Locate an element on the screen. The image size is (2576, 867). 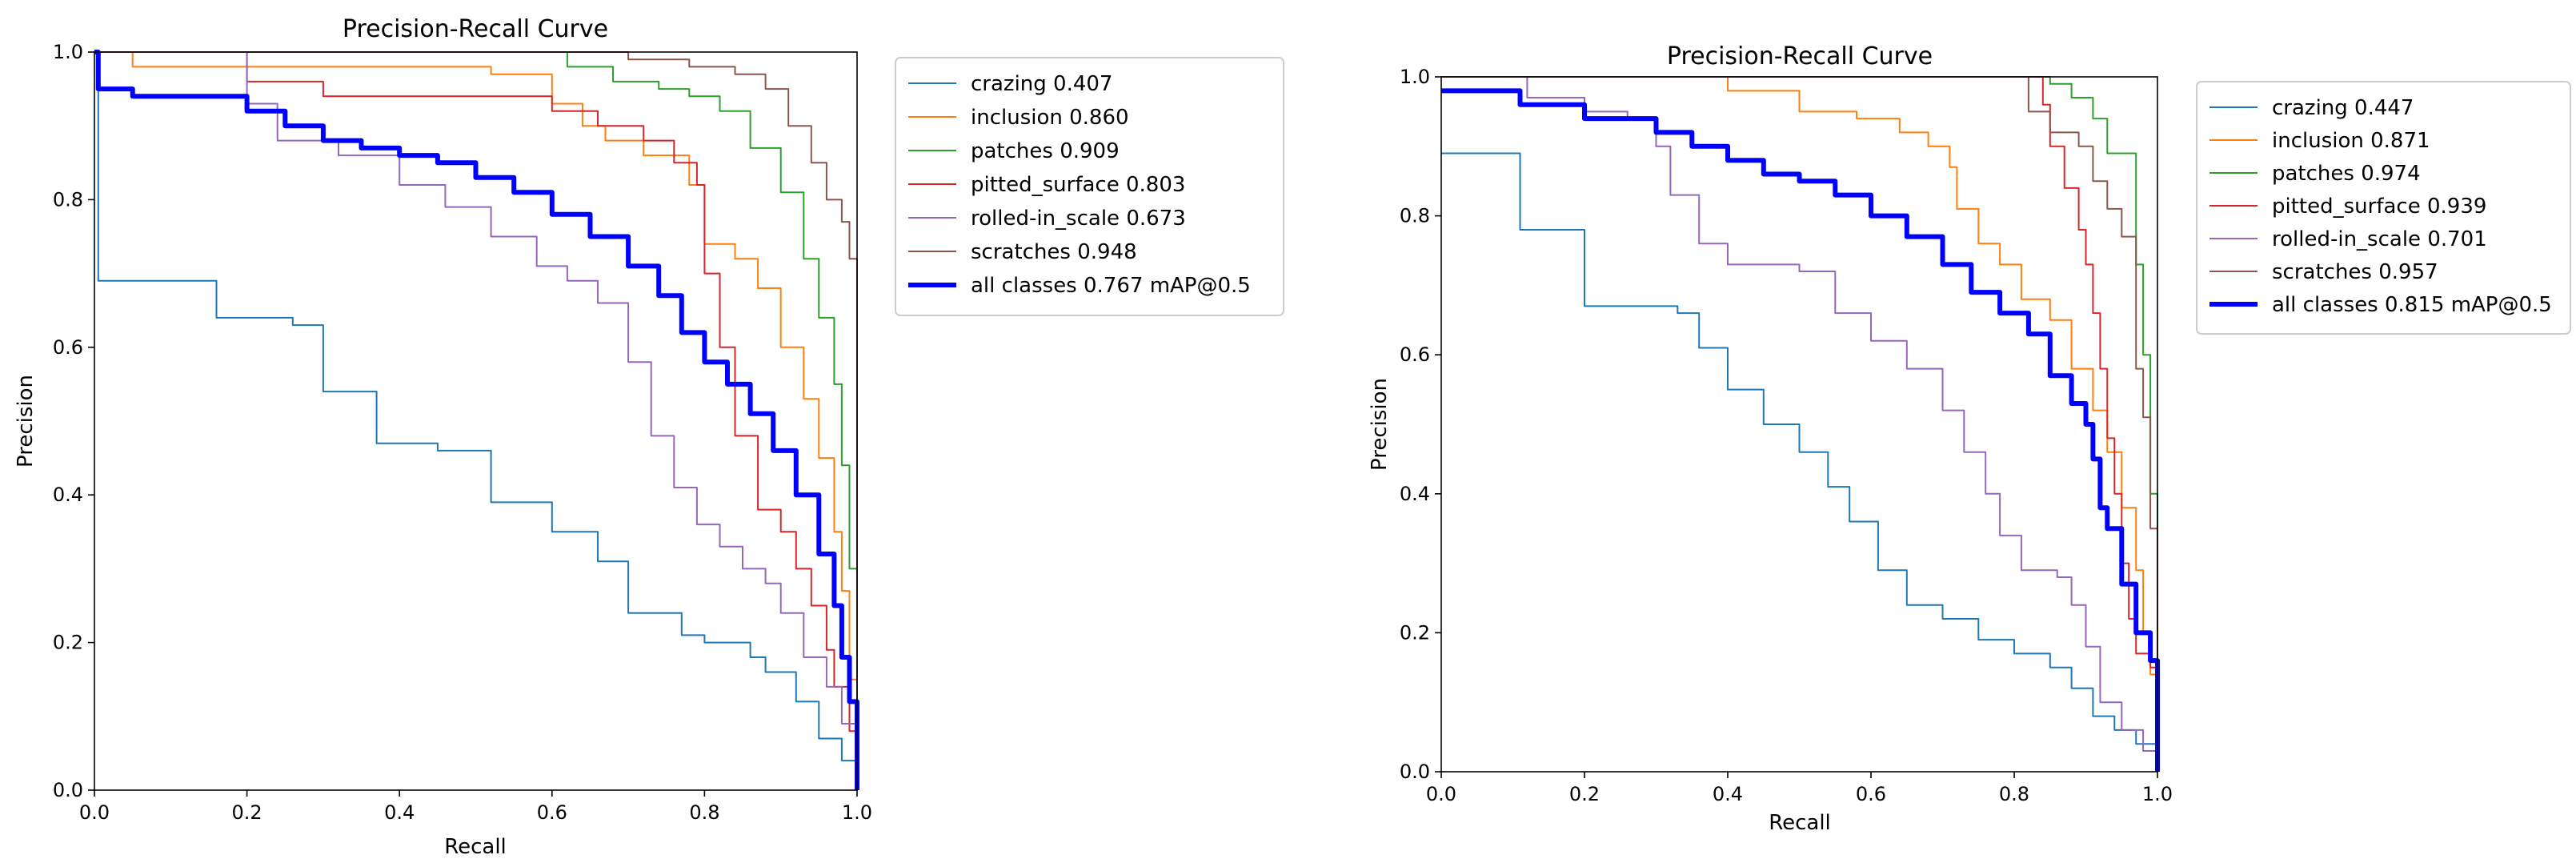
y-tick-label-right: 0.6 is located at coordinates (1415, 354).